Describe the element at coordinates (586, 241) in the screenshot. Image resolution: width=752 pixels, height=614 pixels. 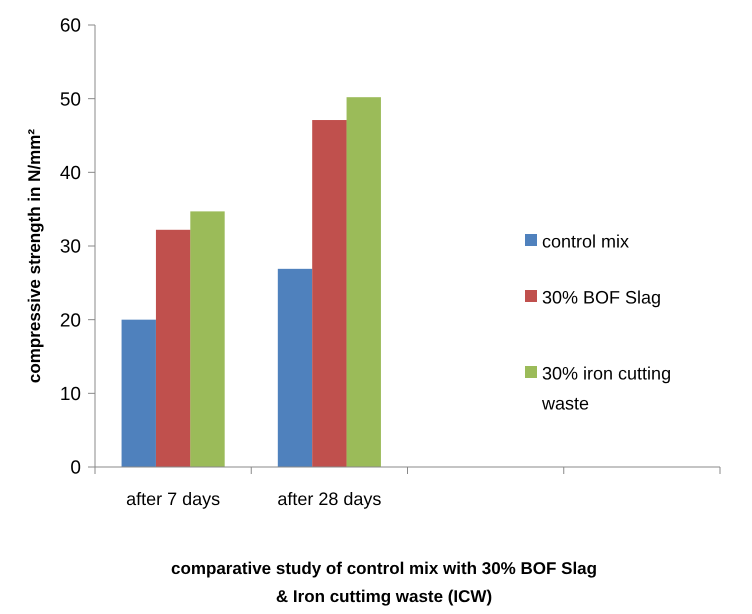
I see `legend-label: control mix` at that location.